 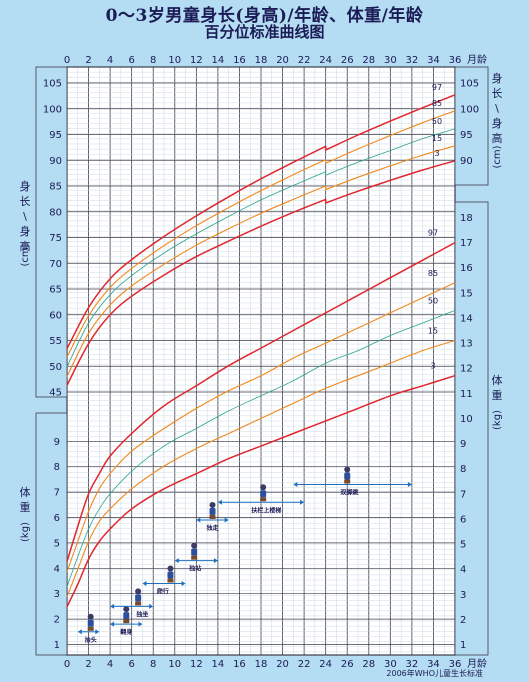 What do you see at coordinates (162, 592) in the screenshot?
I see `milestone-label: 爬行` at bounding box center [162, 592].